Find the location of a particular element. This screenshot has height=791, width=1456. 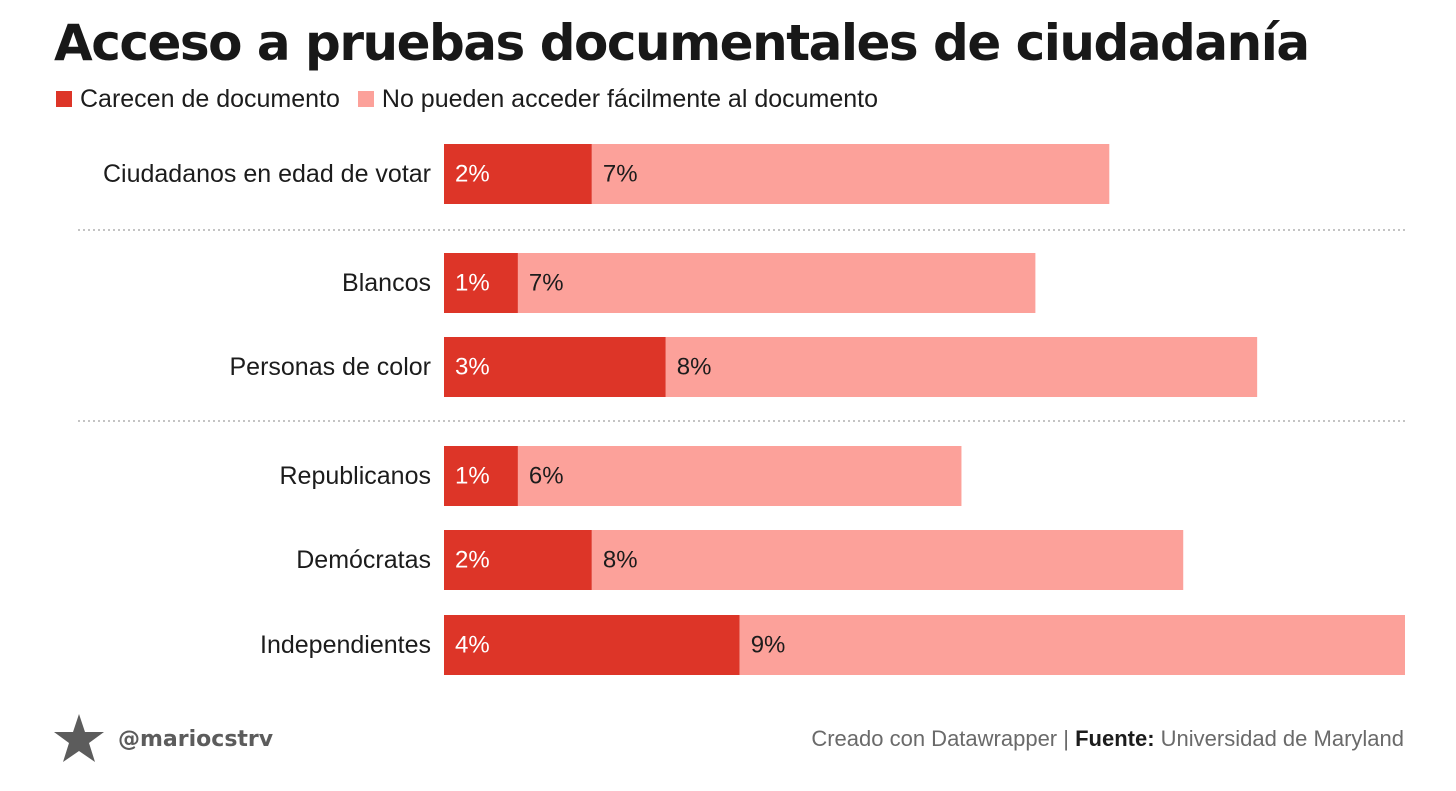

category-label-ciudadanos-en-edad-de-votar: Ciudadanos en edad de votar is located at coordinates (267, 174).